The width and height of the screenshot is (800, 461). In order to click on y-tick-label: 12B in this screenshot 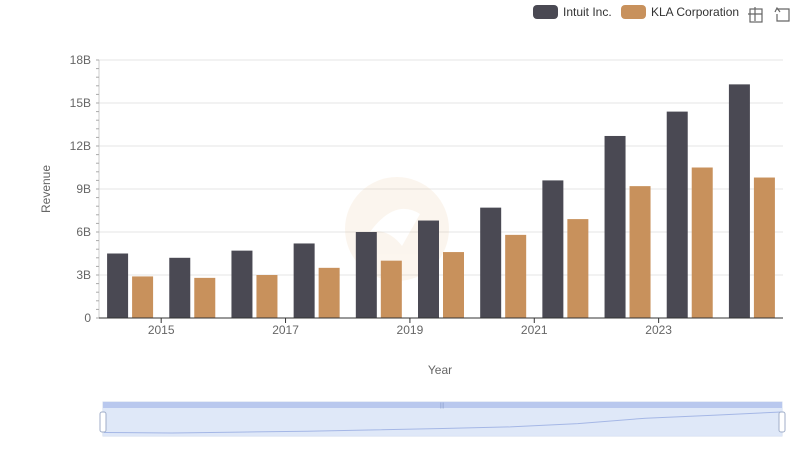, I will do `click(80, 146)`.